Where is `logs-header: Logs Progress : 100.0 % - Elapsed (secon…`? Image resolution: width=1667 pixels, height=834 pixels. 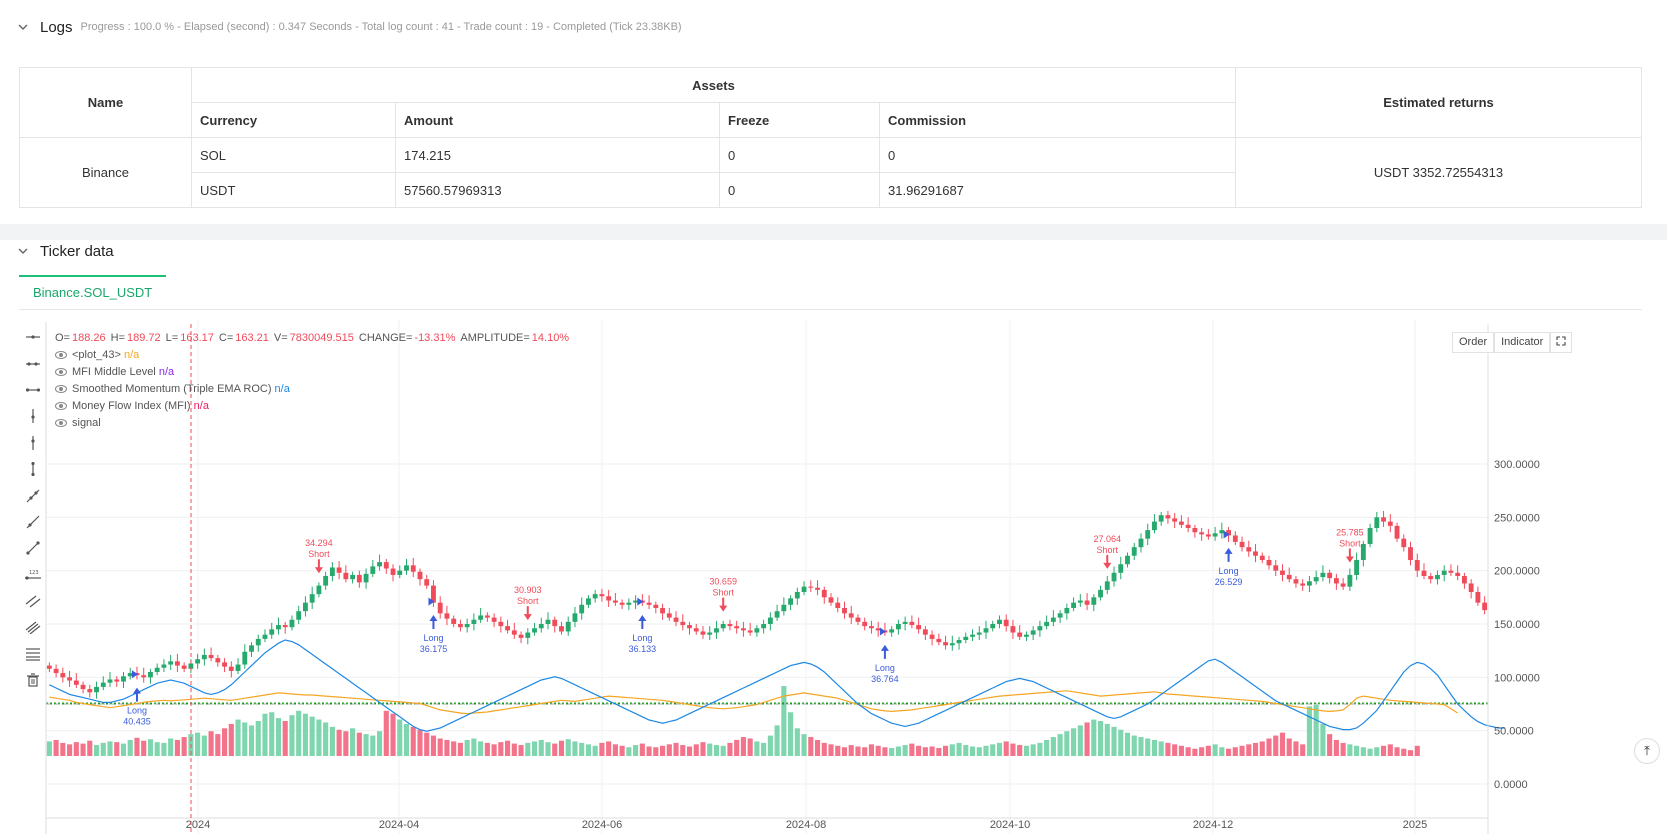
logs-header: Logs Progress : 100.0 % - Elapsed (secon… is located at coordinates (350, 27).